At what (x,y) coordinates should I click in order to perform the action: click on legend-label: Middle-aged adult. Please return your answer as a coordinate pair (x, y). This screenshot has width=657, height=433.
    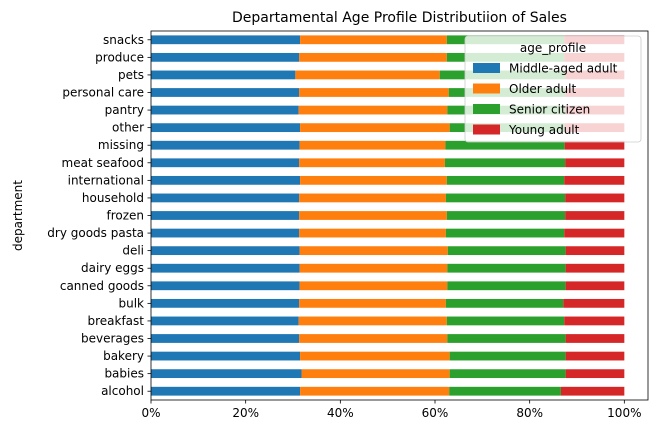
    Looking at the image, I should click on (563, 69).